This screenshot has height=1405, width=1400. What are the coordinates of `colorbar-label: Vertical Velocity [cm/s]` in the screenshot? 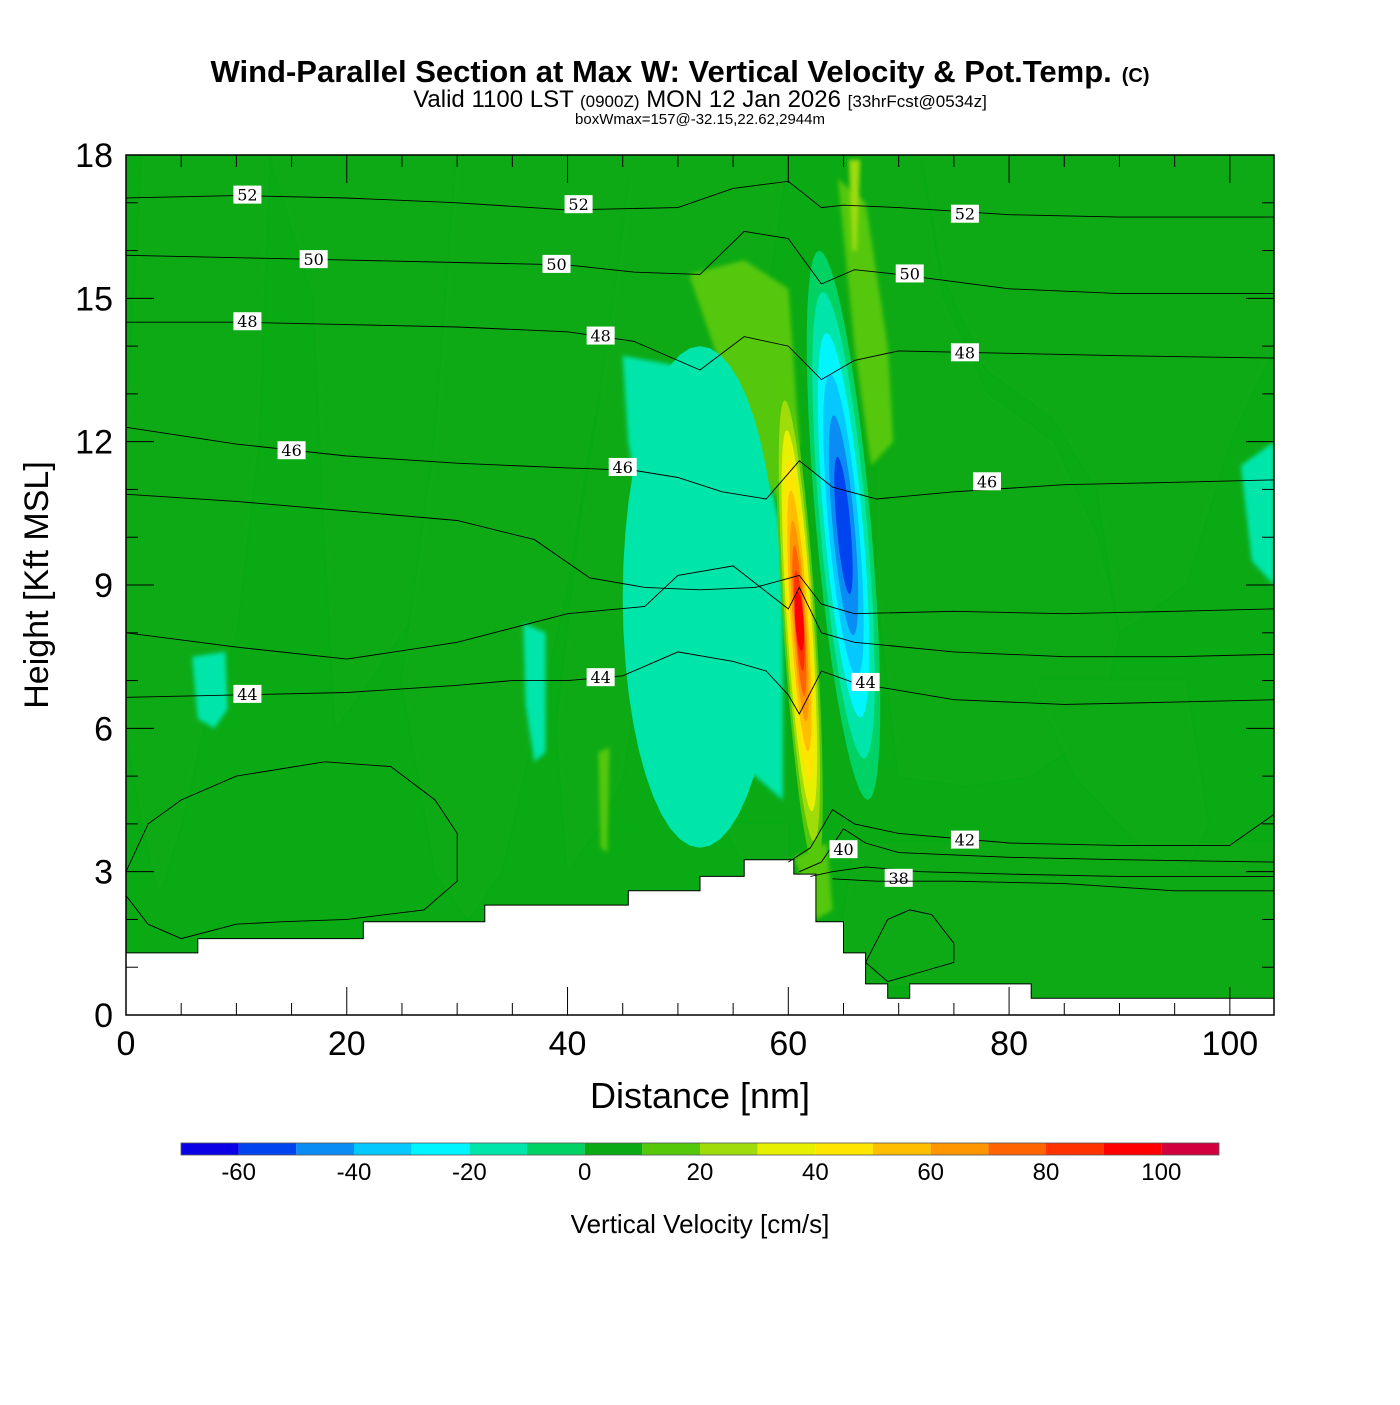 It's located at (700, 1224).